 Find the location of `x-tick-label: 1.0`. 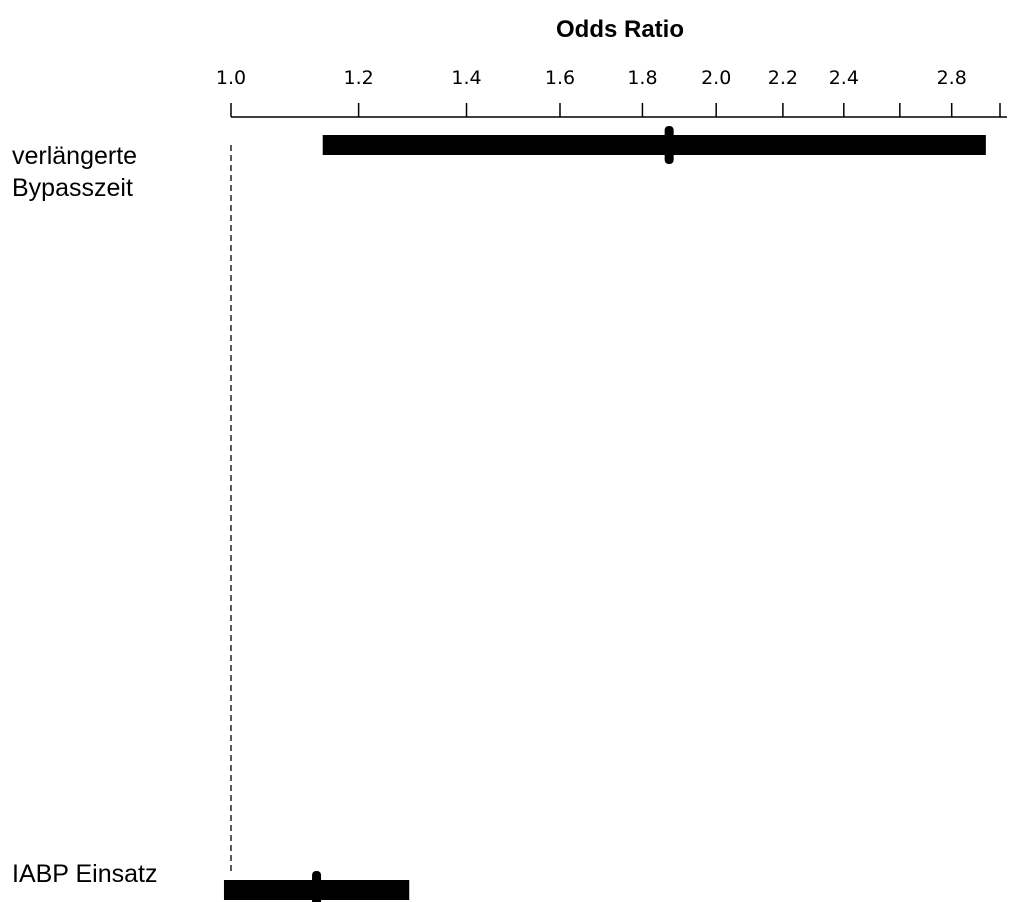

x-tick-label: 1.0 is located at coordinates (231, 78).